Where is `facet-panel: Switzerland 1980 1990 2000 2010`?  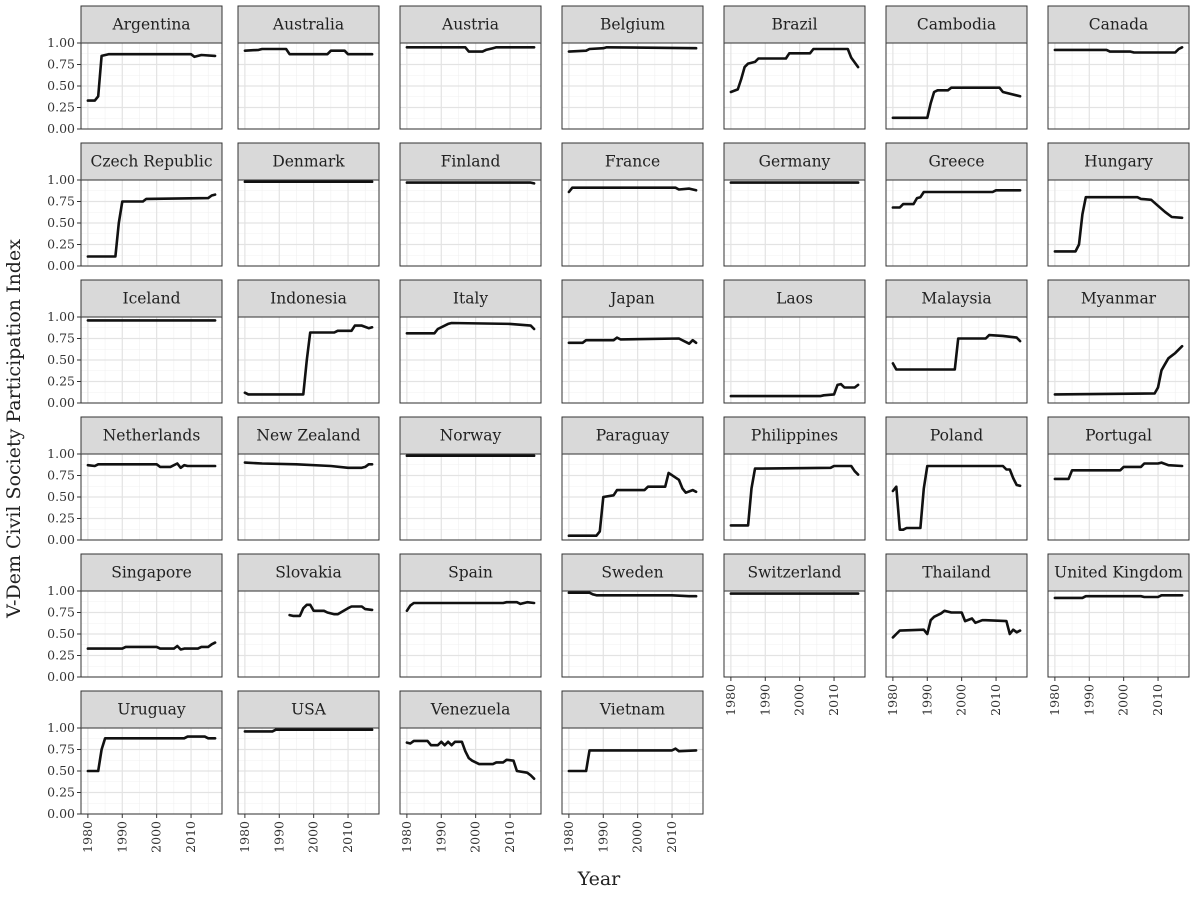 facet-panel: Switzerland 1980 1990 2000 2010 is located at coordinates (794, 634).